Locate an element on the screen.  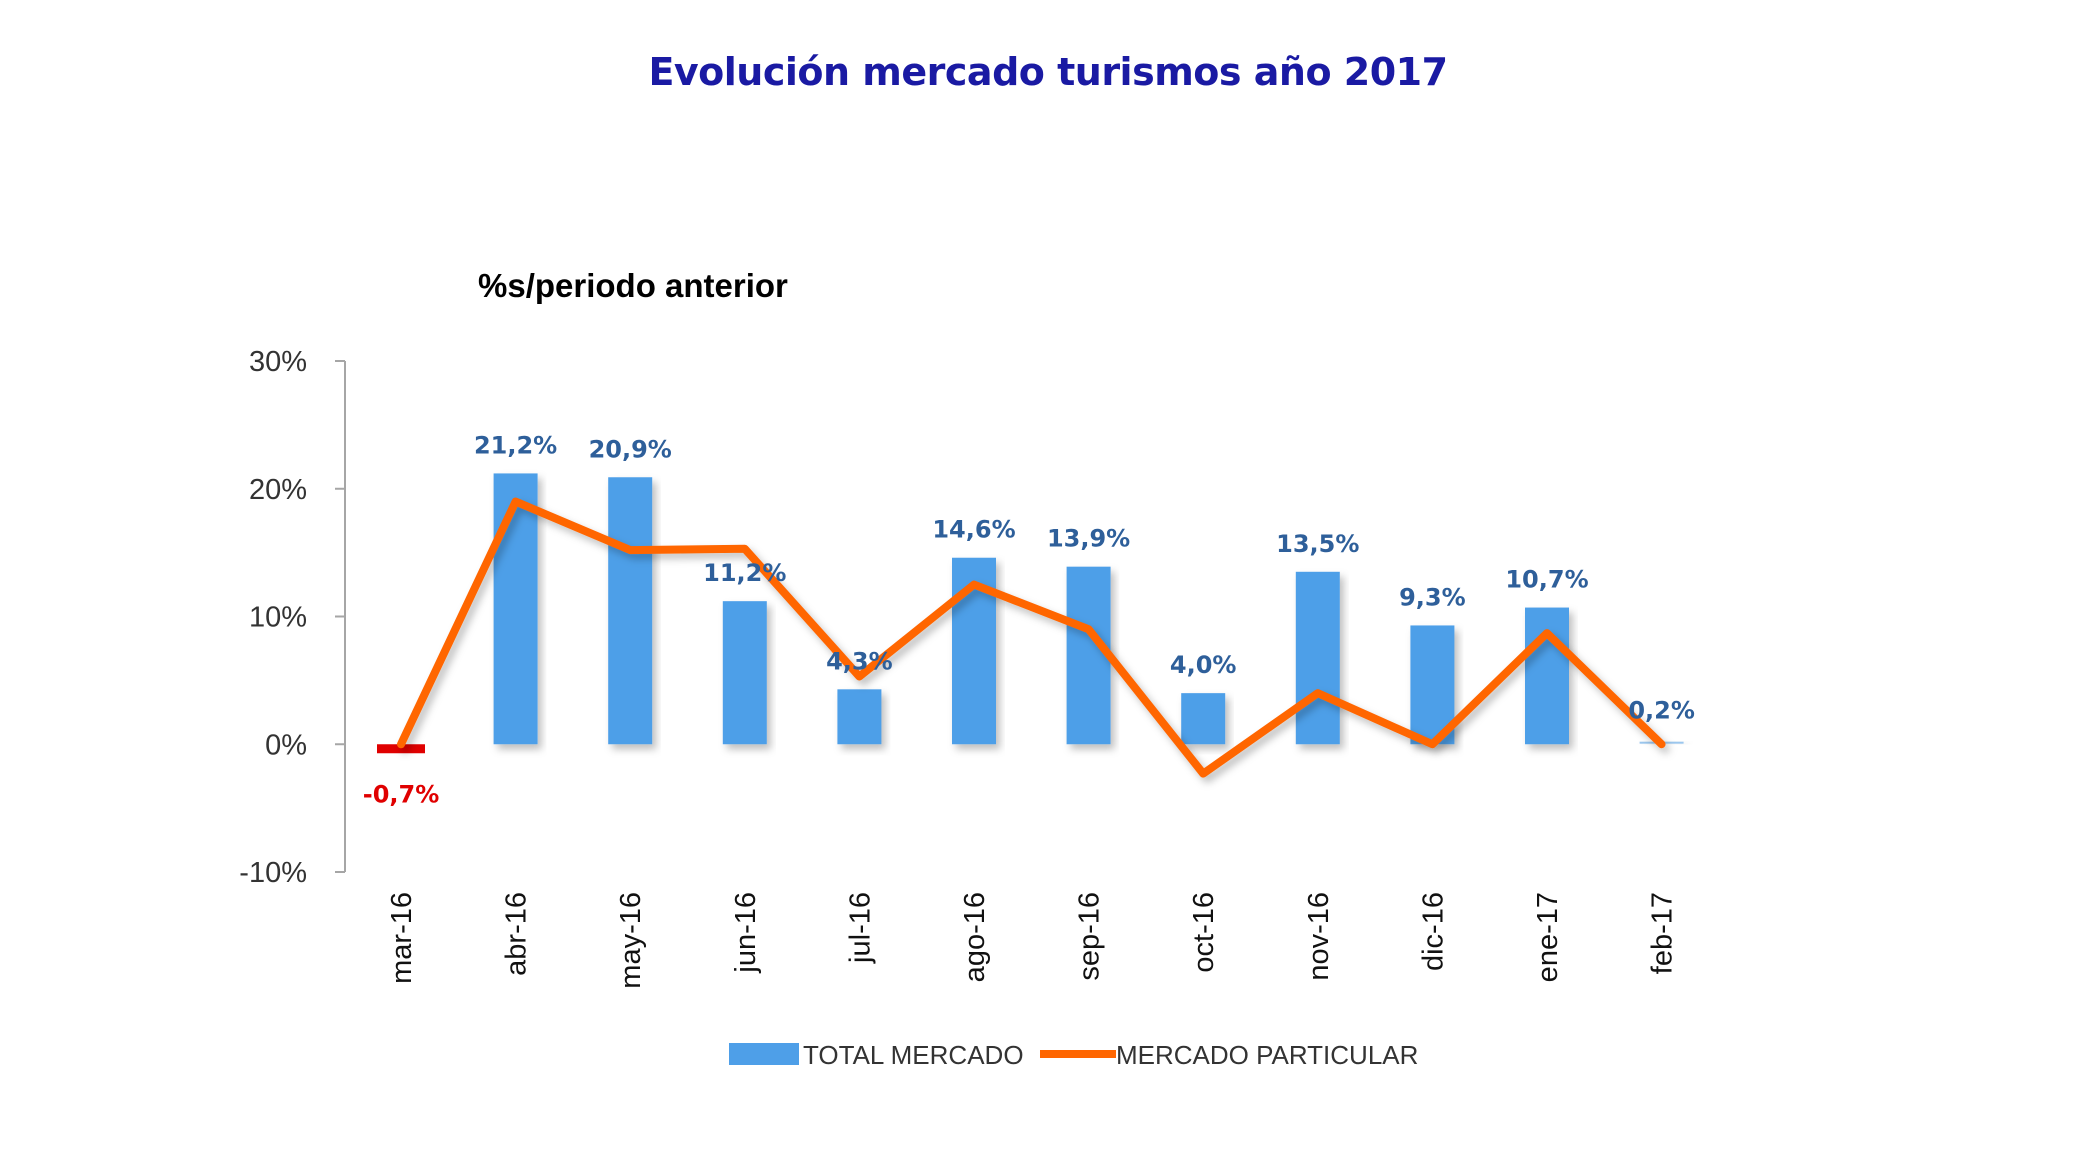
data-label: 13,5% is located at coordinates (1317, 544).